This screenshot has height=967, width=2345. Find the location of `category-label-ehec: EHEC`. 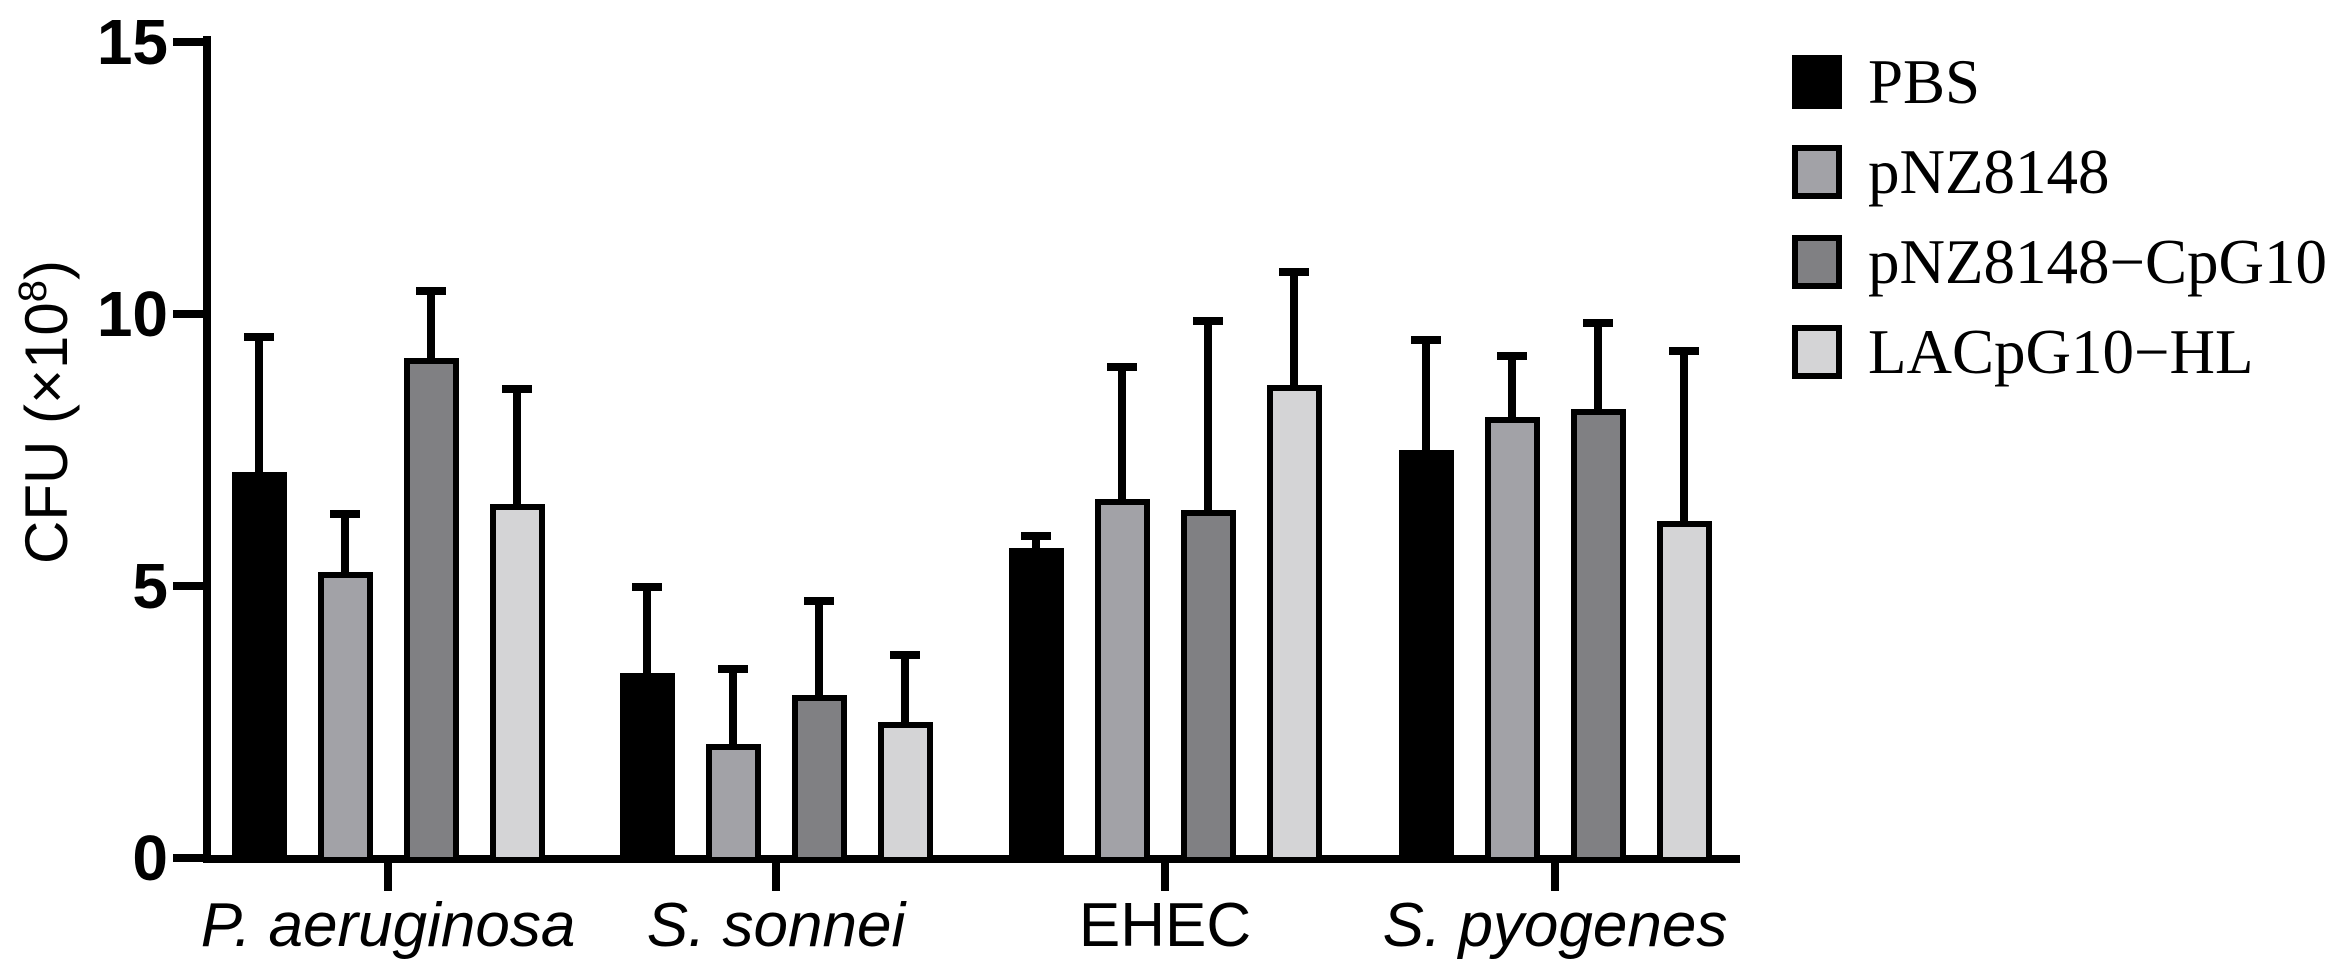

category-label-ehec: EHEC is located at coordinates (1165, 925).